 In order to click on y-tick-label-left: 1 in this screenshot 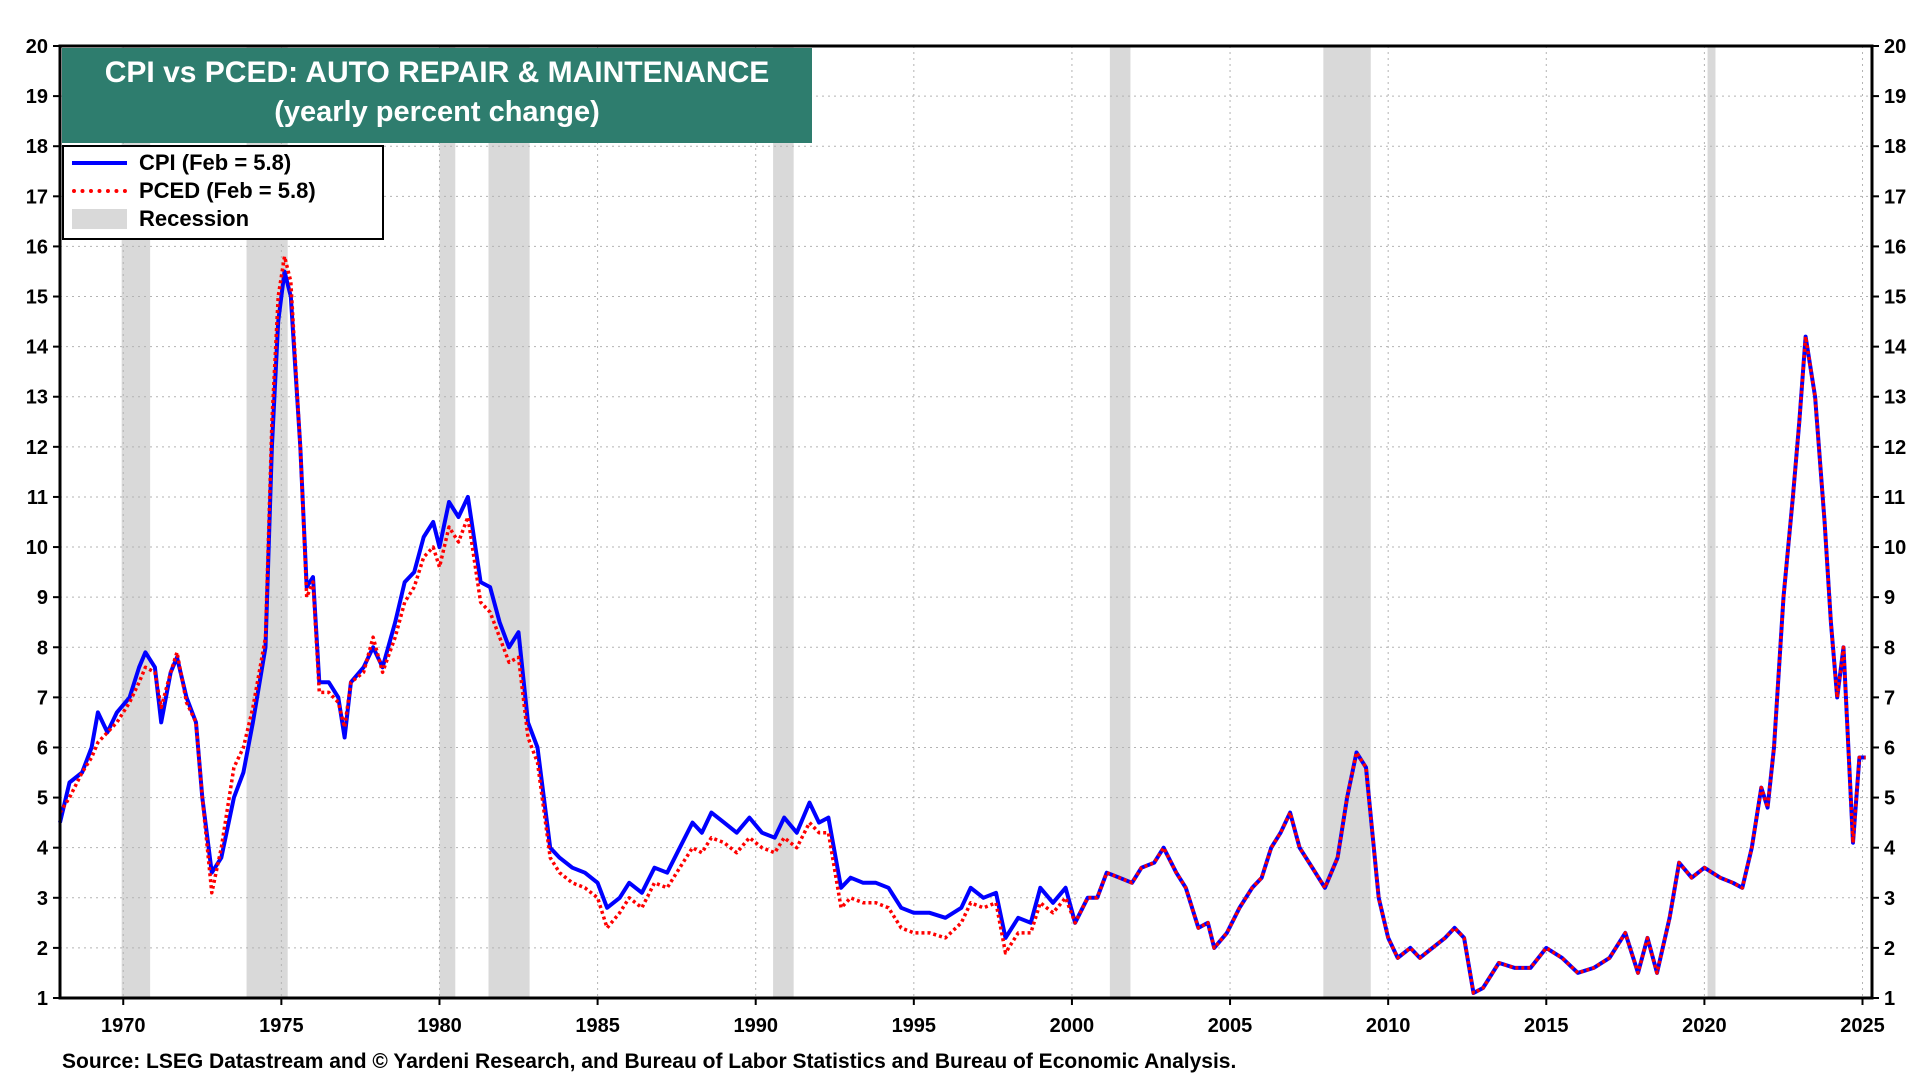, I will do `click(42, 999)`.